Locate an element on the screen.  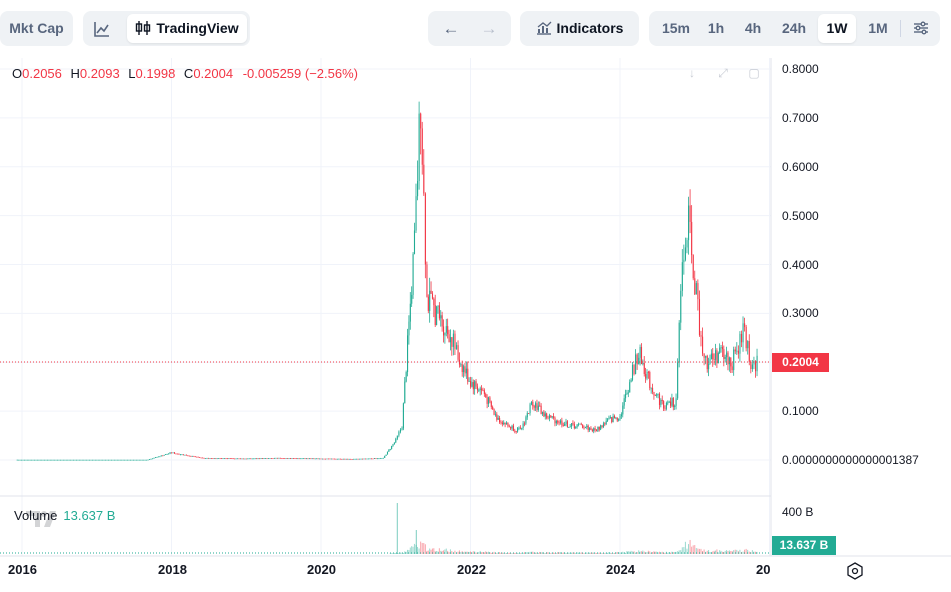
timeframe-1w: 1W is located at coordinates (837, 28).